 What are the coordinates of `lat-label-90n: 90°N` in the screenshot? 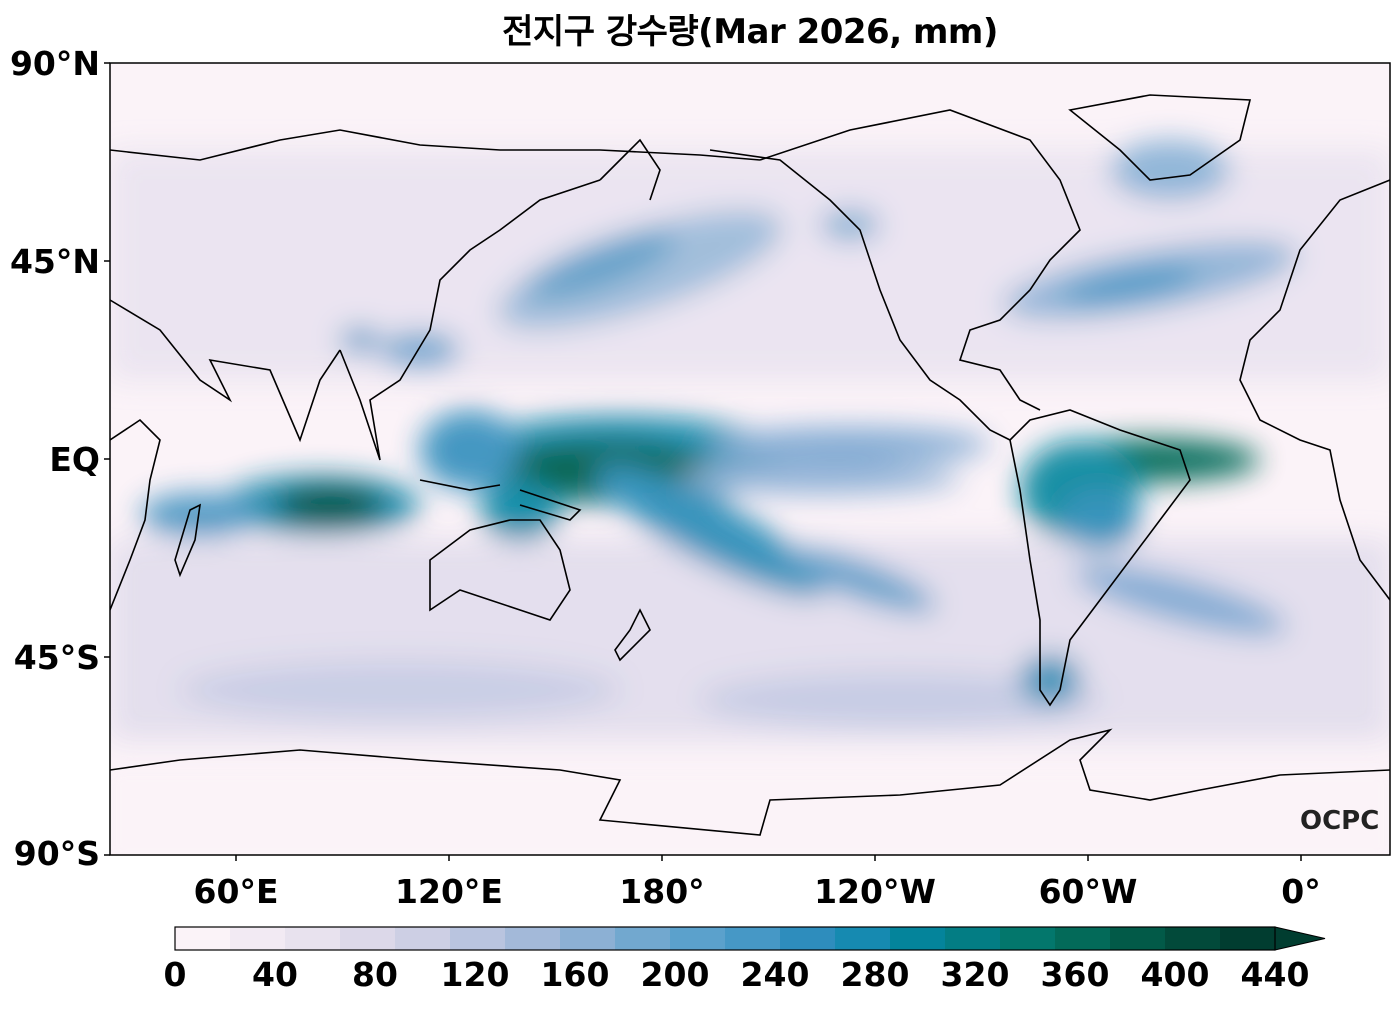 It's located at (54, 63).